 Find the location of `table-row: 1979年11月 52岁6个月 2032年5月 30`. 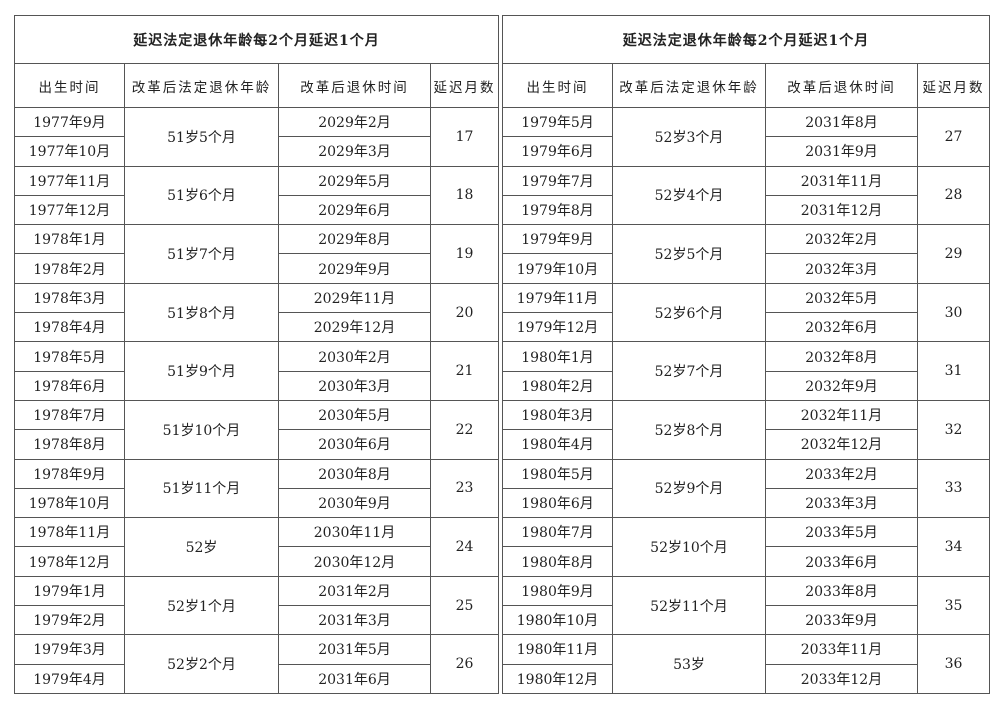

table-row: 1979年11月 52岁6个月 2032年5月 30 is located at coordinates (746, 312).